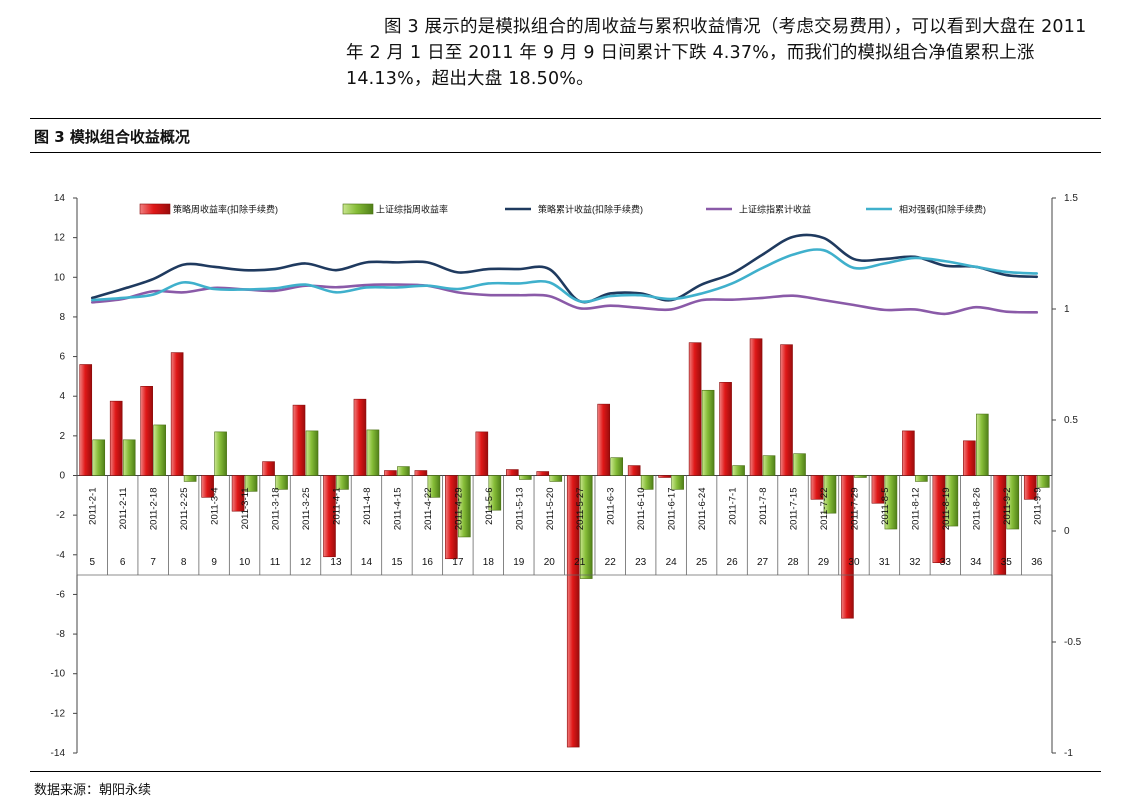 This screenshot has width=1131, height=811. What do you see at coordinates (428, 562) in the screenshot?
I see `week-number-label: 16` at bounding box center [428, 562].